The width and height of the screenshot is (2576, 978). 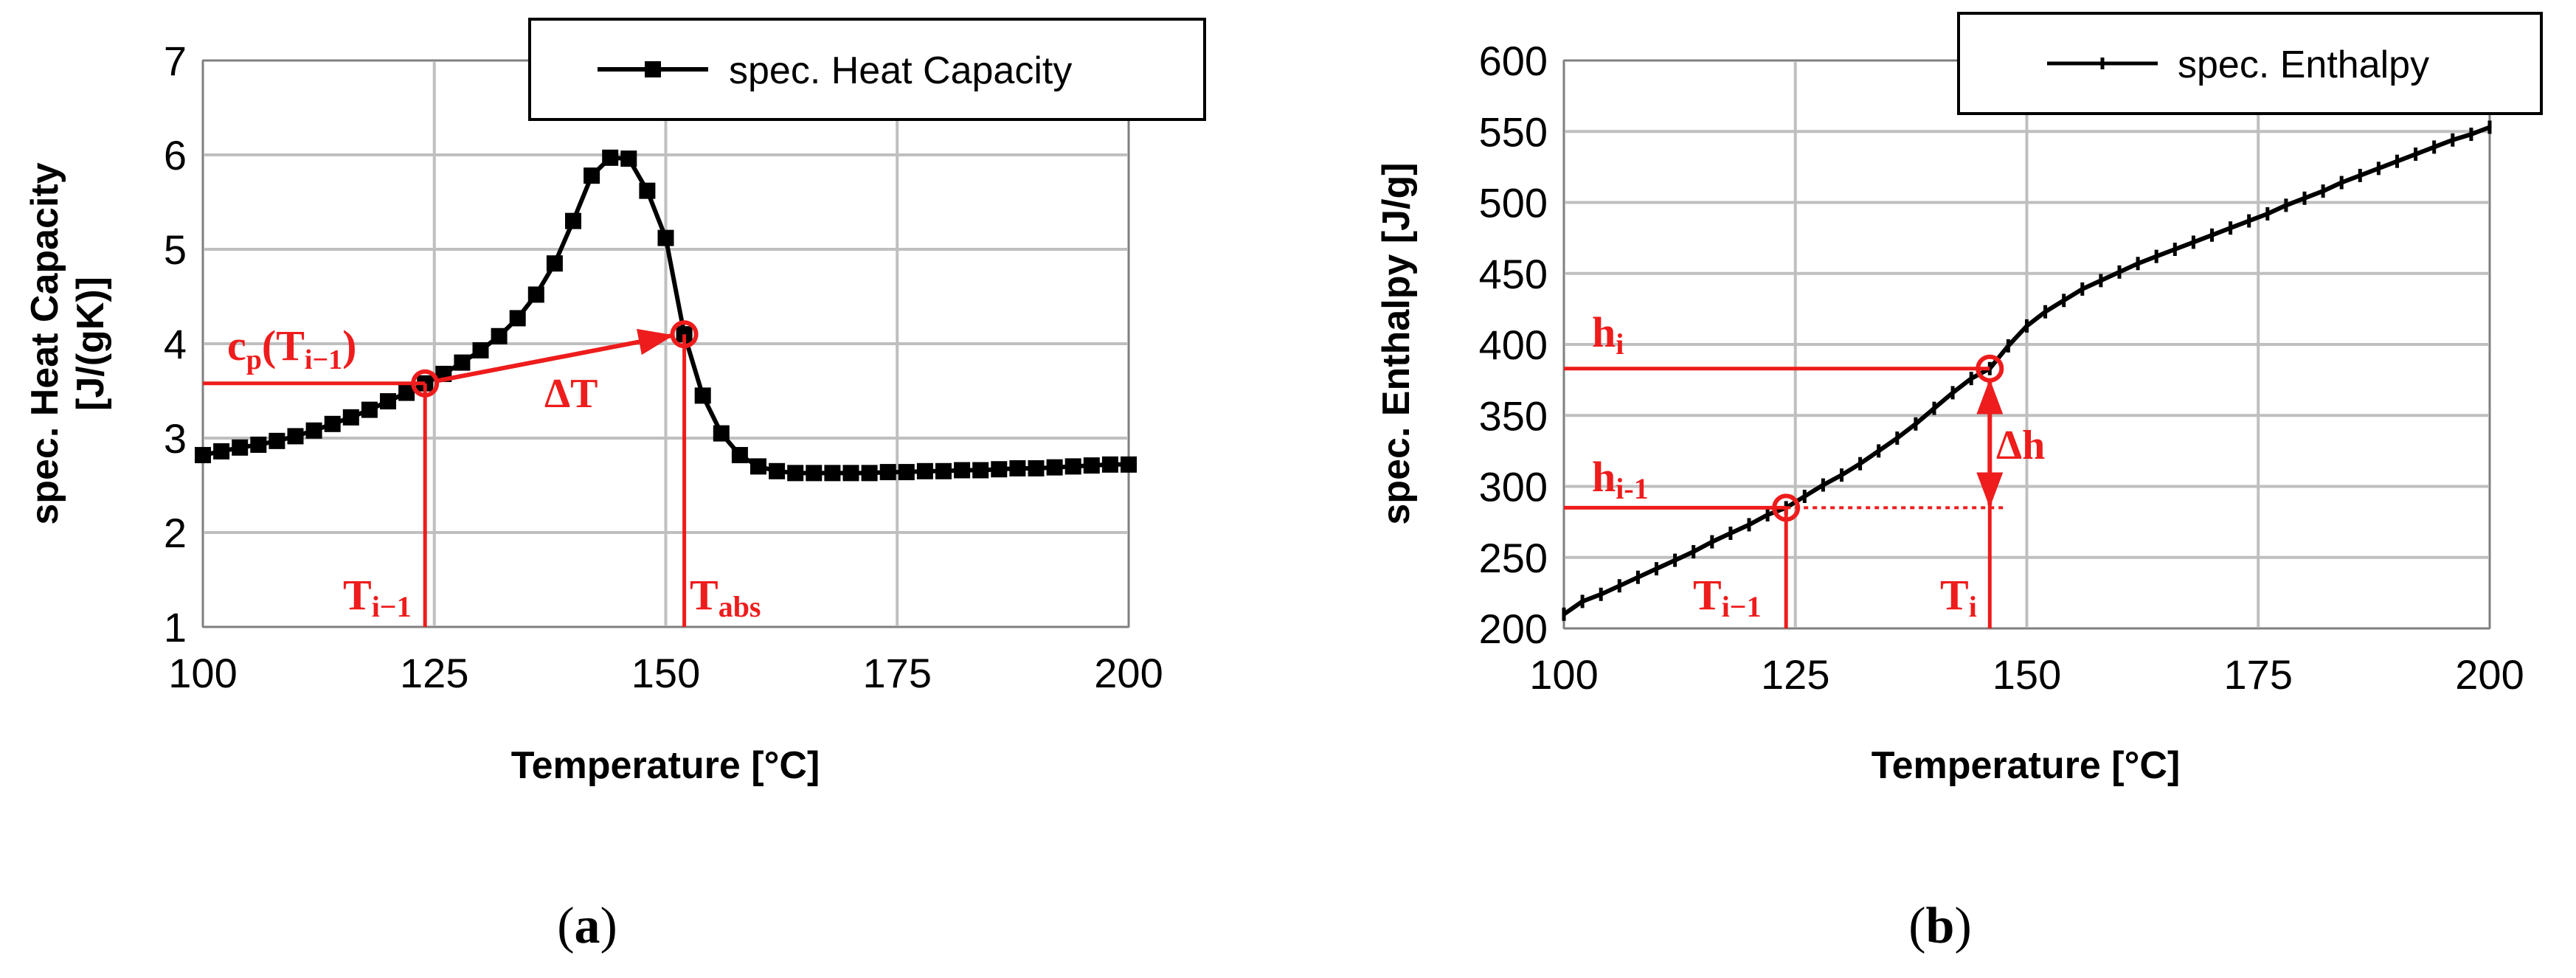 What do you see at coordinates (426, 383) in the screenshot?
I see `cp-point-circle` at bounding box center [426, 383].